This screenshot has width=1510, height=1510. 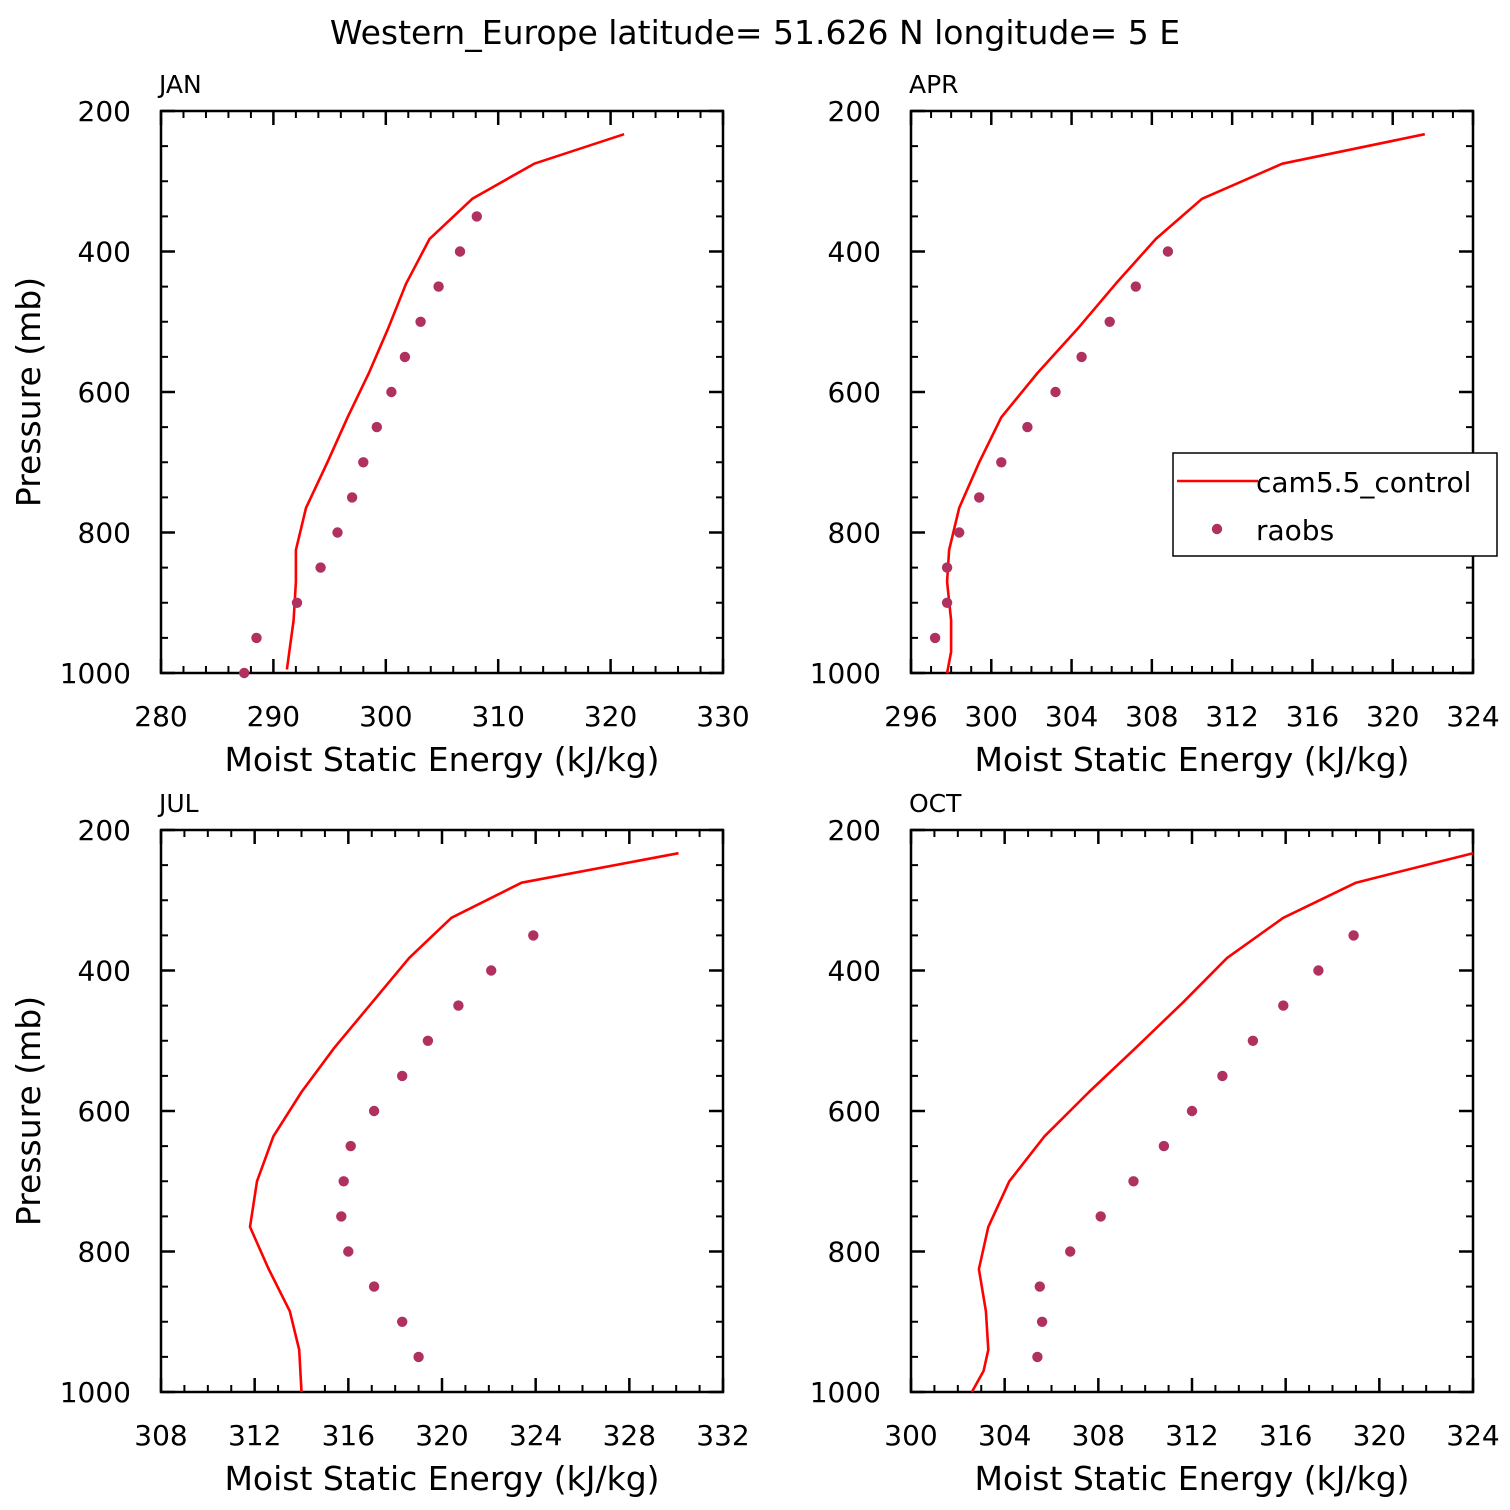 What do you see at coordinates (178, 803) in the screenshot?
I see `panel-title: JUL` at bounding box center [178, 803].